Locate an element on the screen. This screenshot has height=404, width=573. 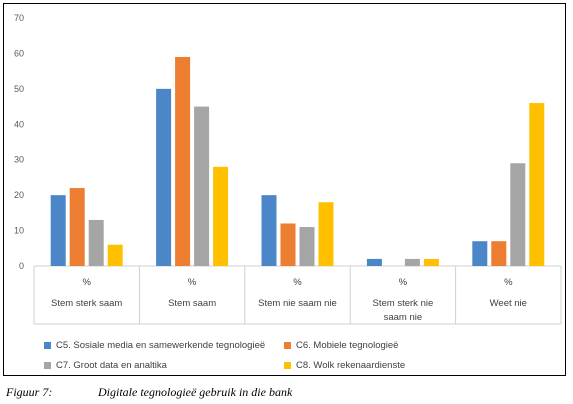
bar-s5-c5 is located at coordinates (480, 253).